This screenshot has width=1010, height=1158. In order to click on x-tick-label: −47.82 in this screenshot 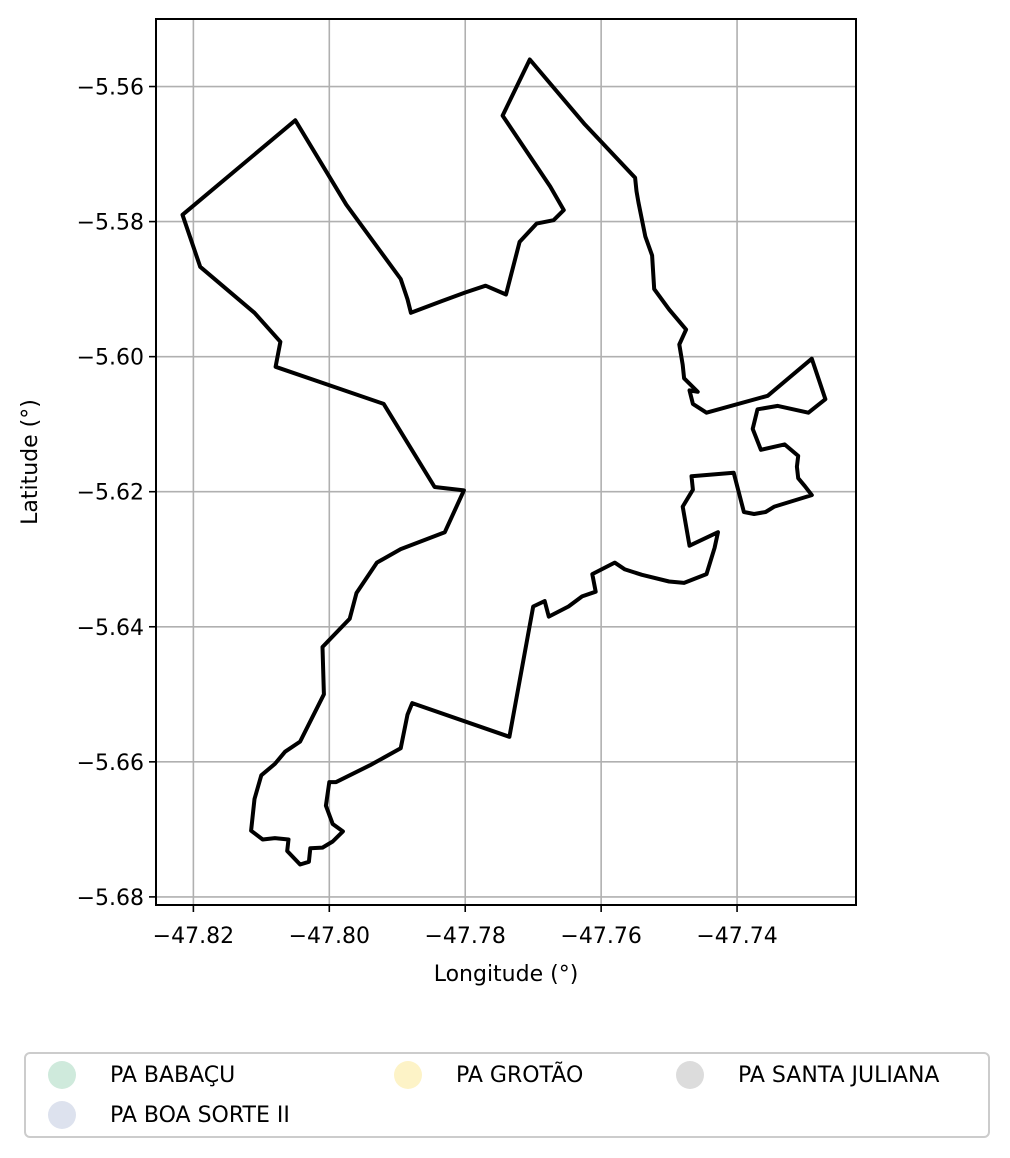, I will do `click(193, 936)`.